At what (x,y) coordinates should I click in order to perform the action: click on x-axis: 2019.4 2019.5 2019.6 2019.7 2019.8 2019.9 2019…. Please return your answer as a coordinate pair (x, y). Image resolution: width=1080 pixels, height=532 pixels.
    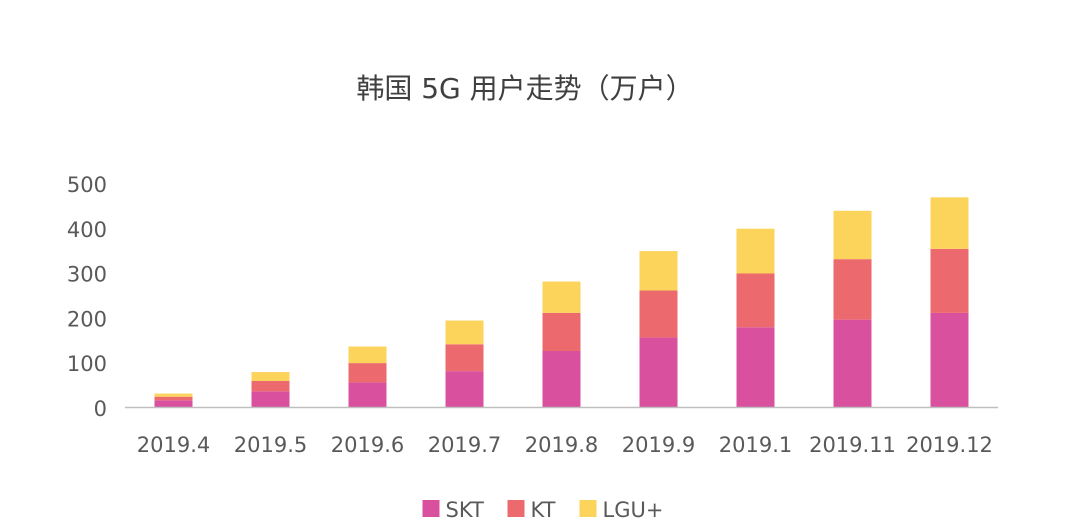
    Looking at the image, I should click on (565, 445).